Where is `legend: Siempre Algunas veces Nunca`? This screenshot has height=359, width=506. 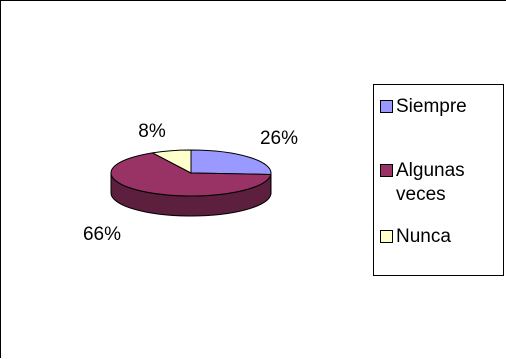
legend: Siempre Algunas veces Nunca is located at coordinates (438, 180).